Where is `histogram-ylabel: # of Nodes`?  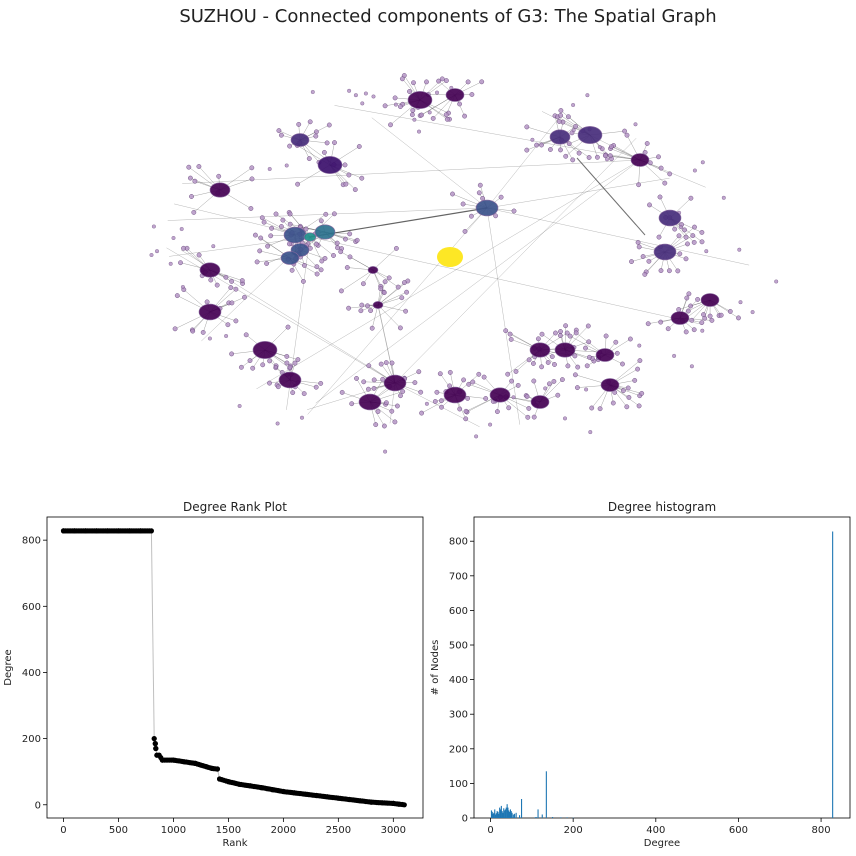 histogram-ylabel: # of Nodes is located at coordinates (435, 668).